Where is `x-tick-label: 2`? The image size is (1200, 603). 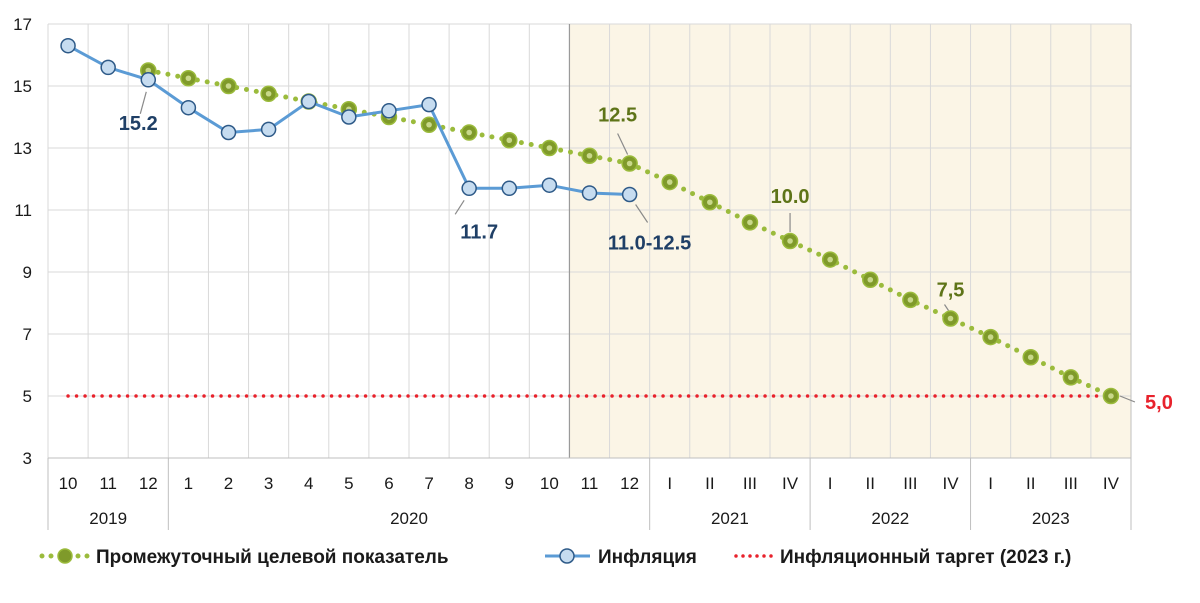
x-tick-label: 2 is located at coordinates (228, 483).